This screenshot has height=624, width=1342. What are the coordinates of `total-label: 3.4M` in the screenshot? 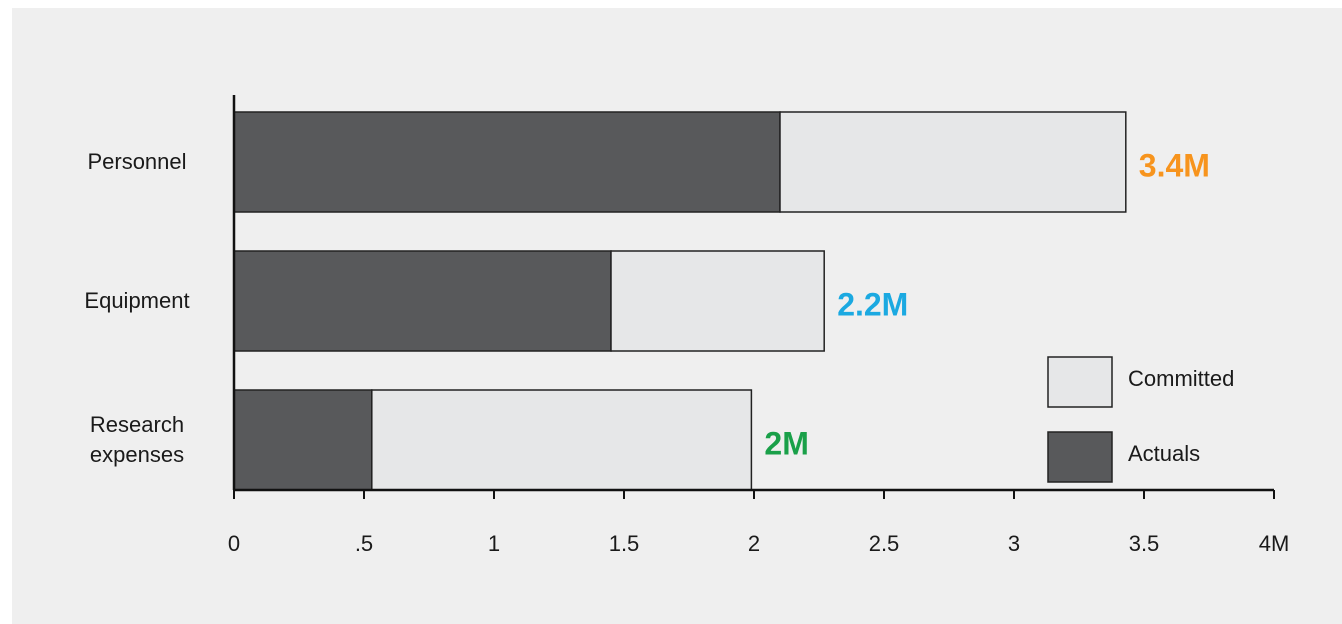 It's located at (1174, 165).